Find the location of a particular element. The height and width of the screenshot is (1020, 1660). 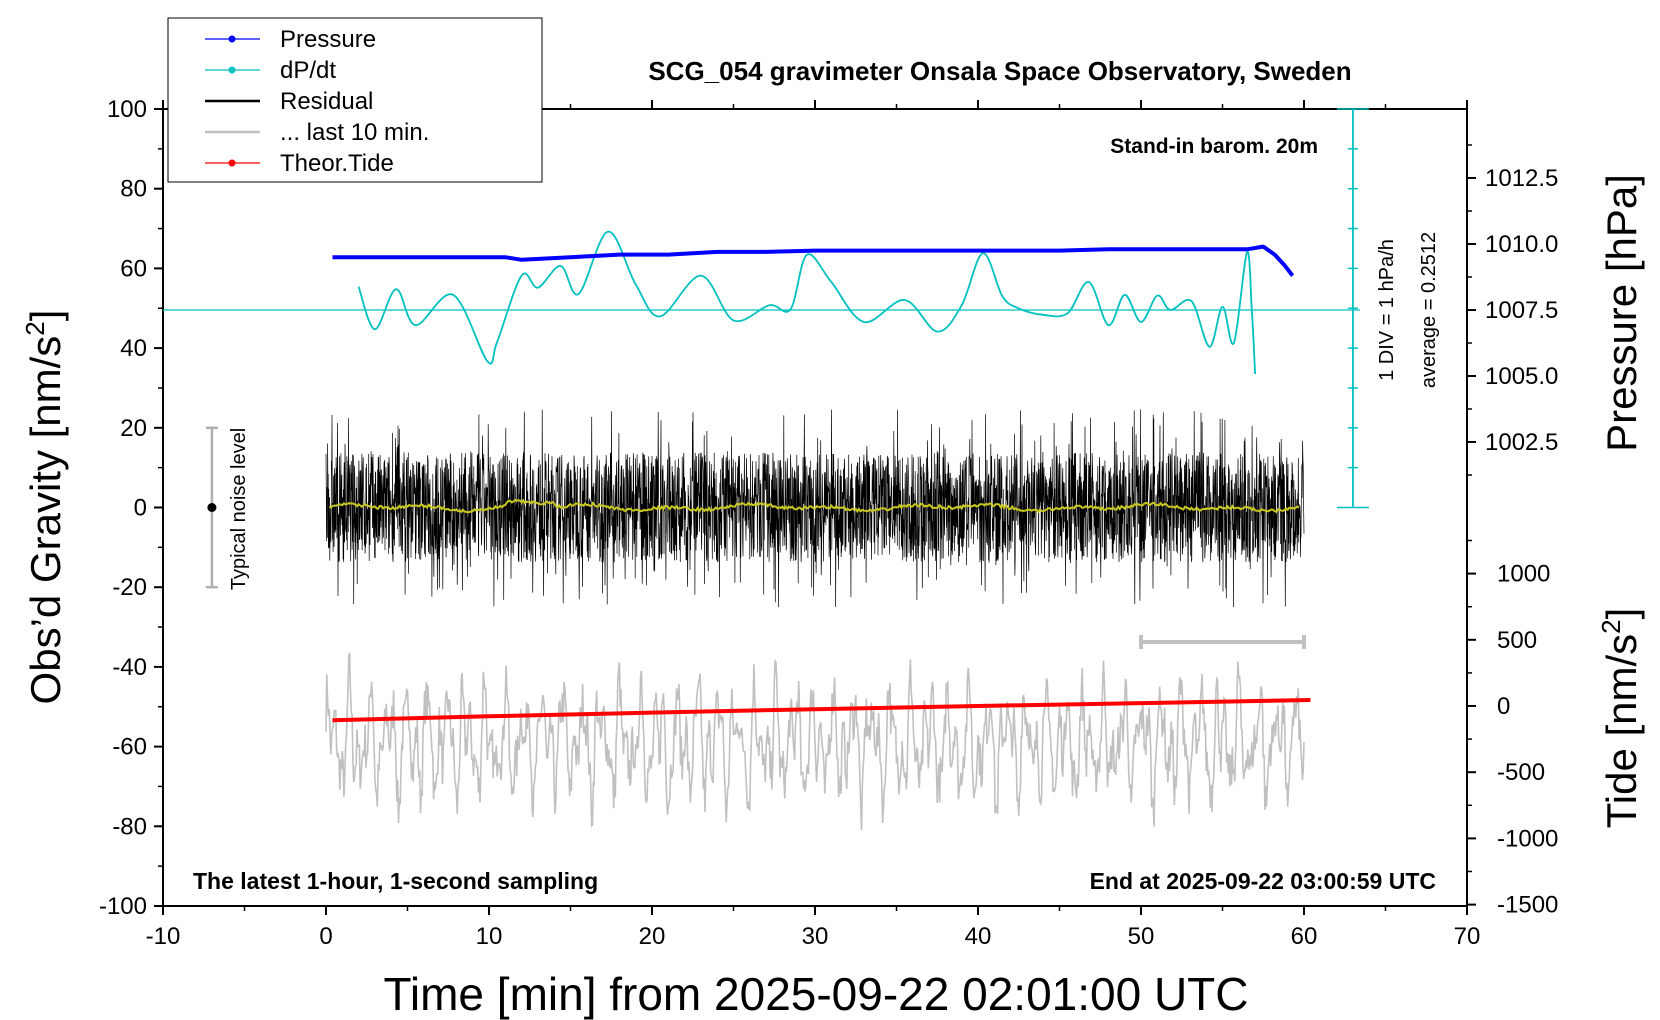

y-axis-right-tide-title-main: Tide [nm/s is located at coordinates (1621, 731).